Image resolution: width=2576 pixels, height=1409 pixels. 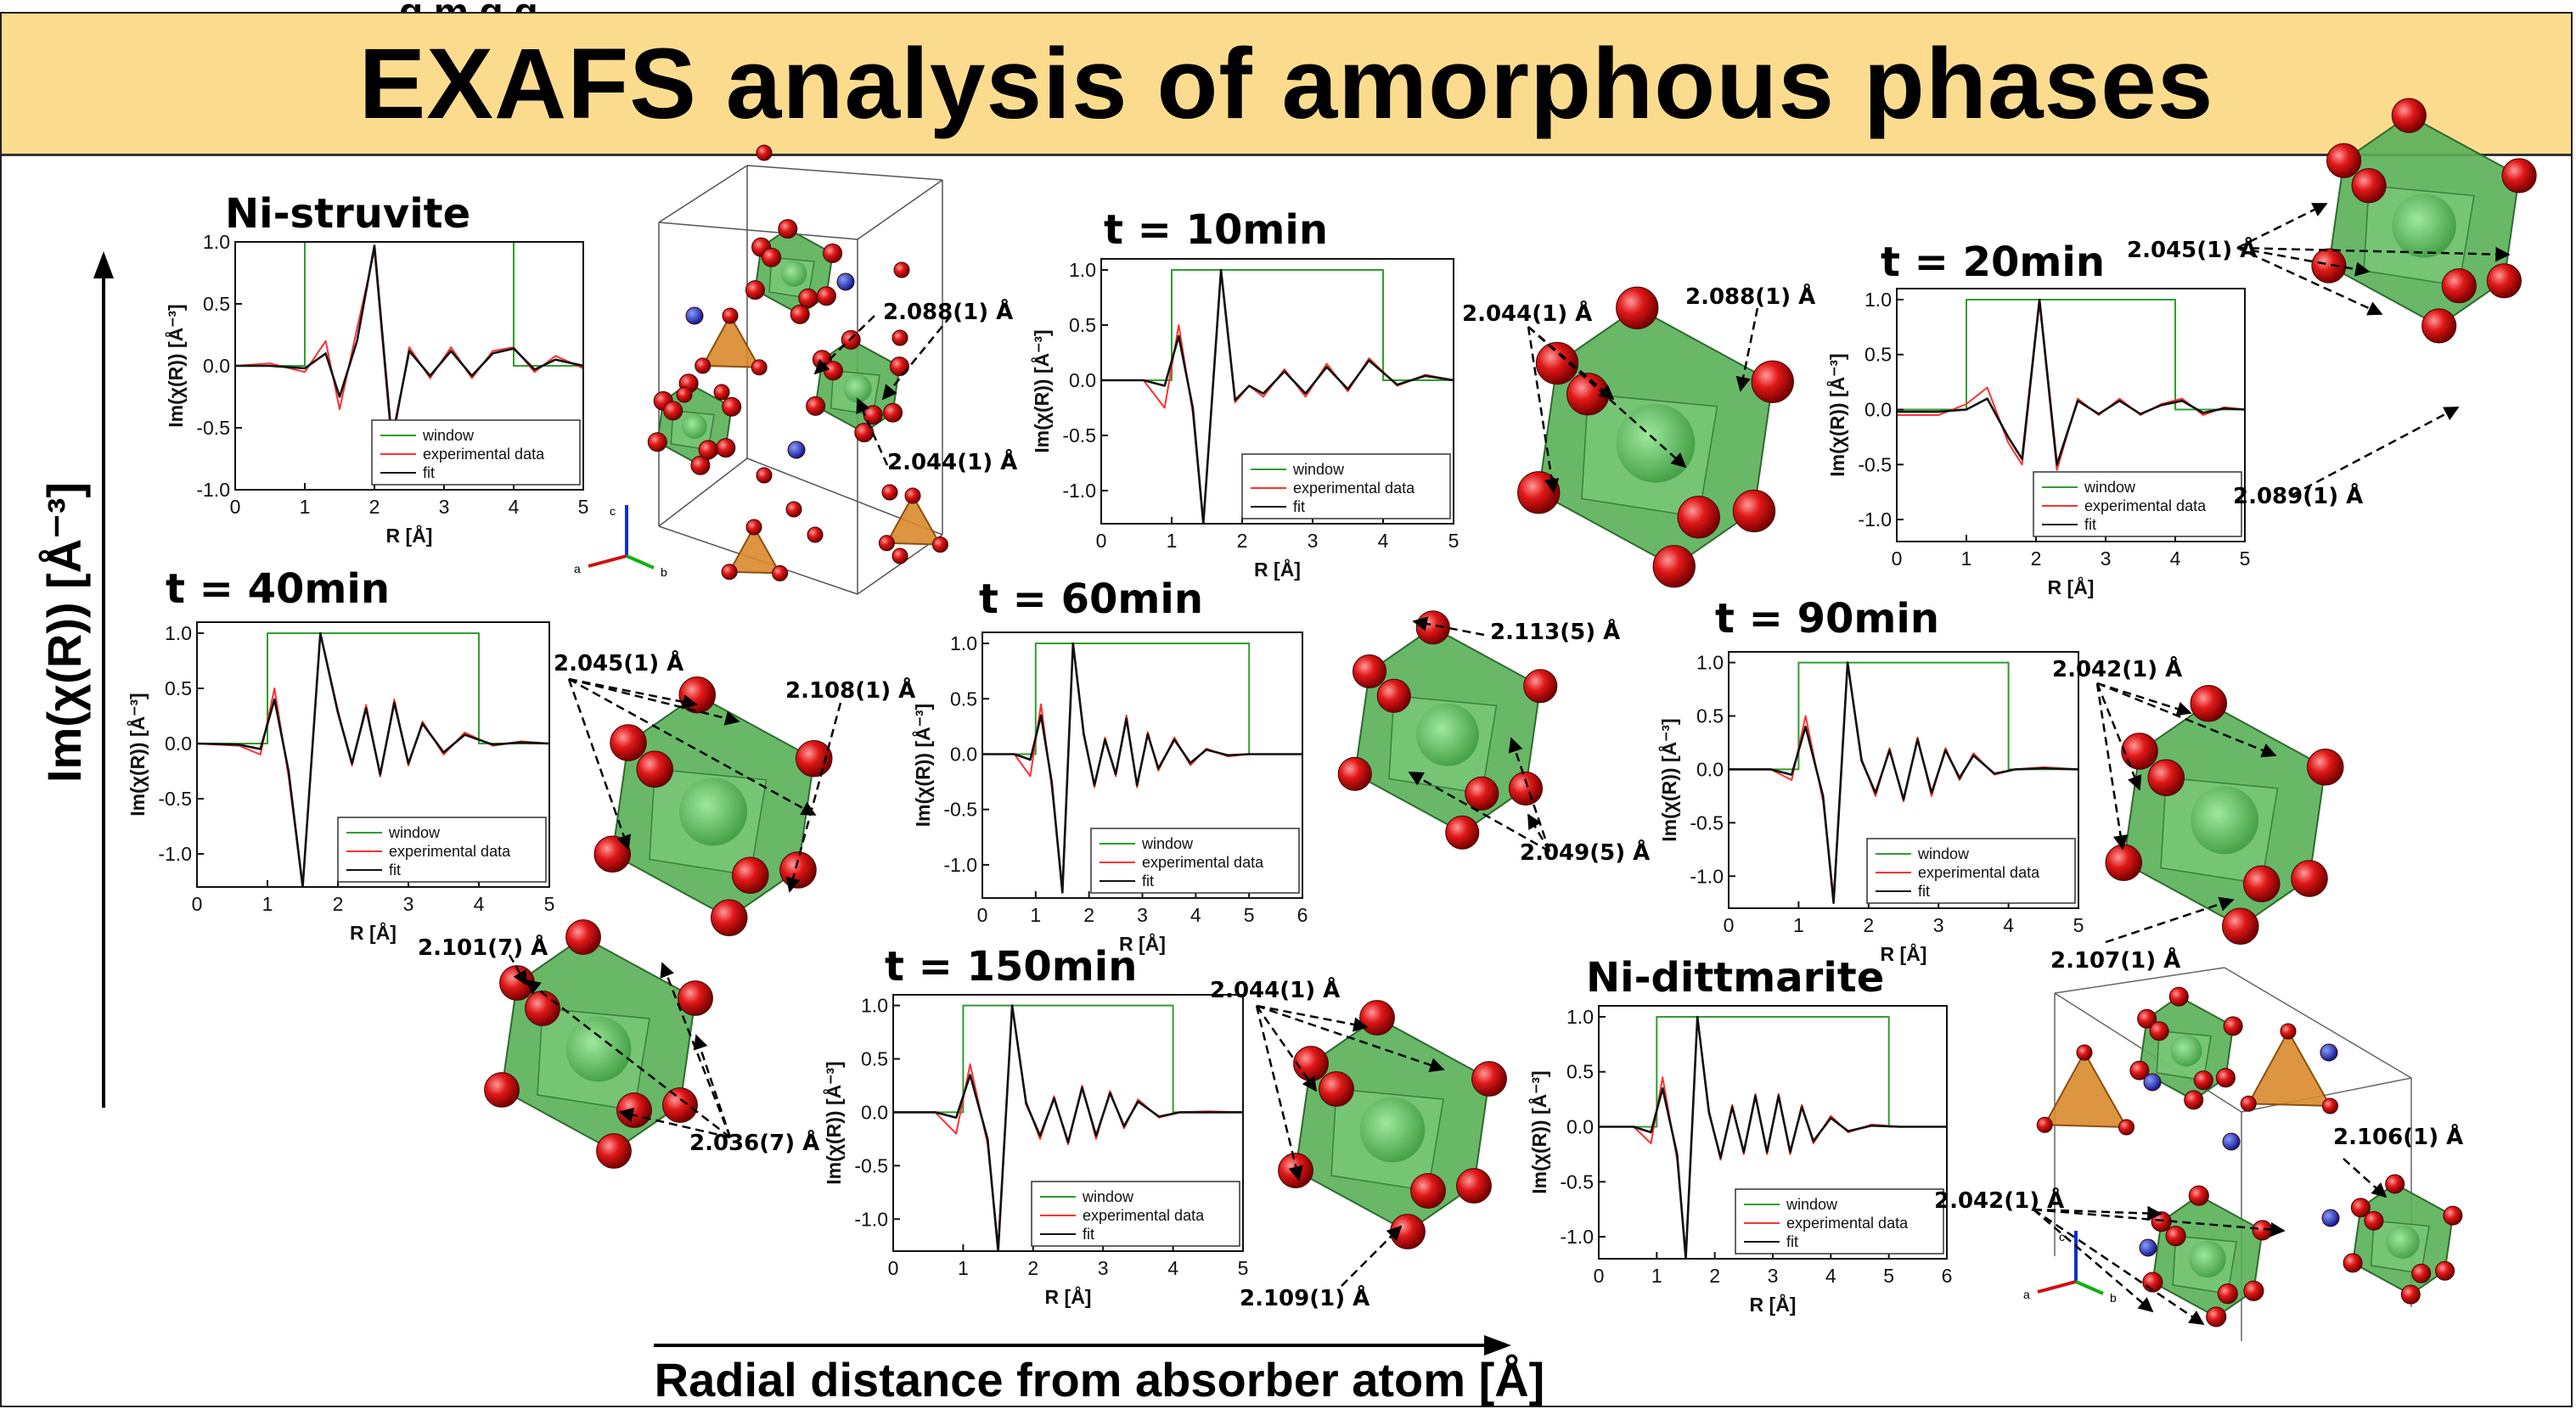 I want to click on x-axis-label: R [Å], so click(x=1277, y=570).